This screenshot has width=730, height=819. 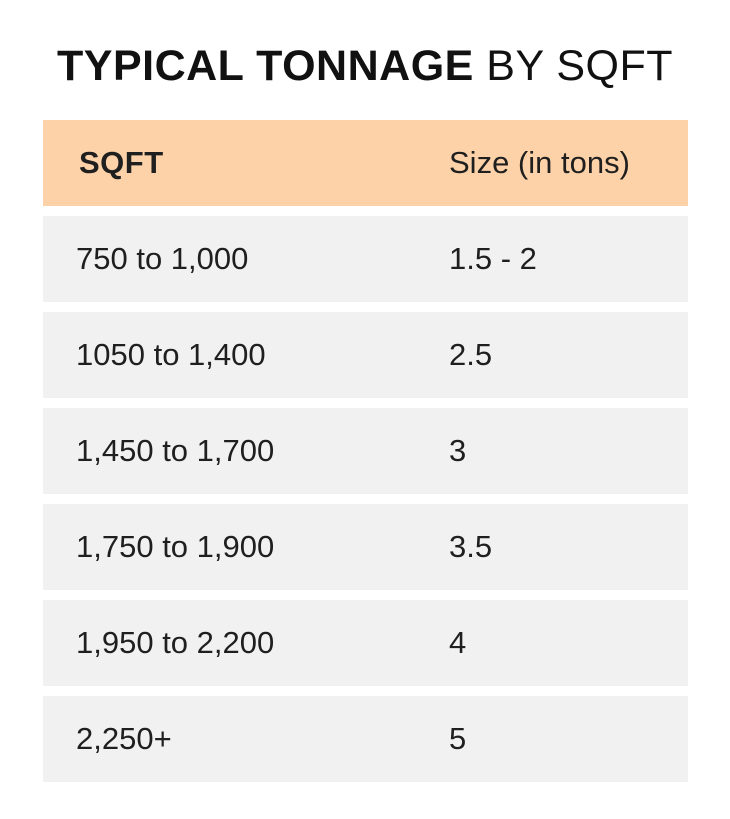 I want to click on size-cell: 3.5, so click(x=471, y=546).